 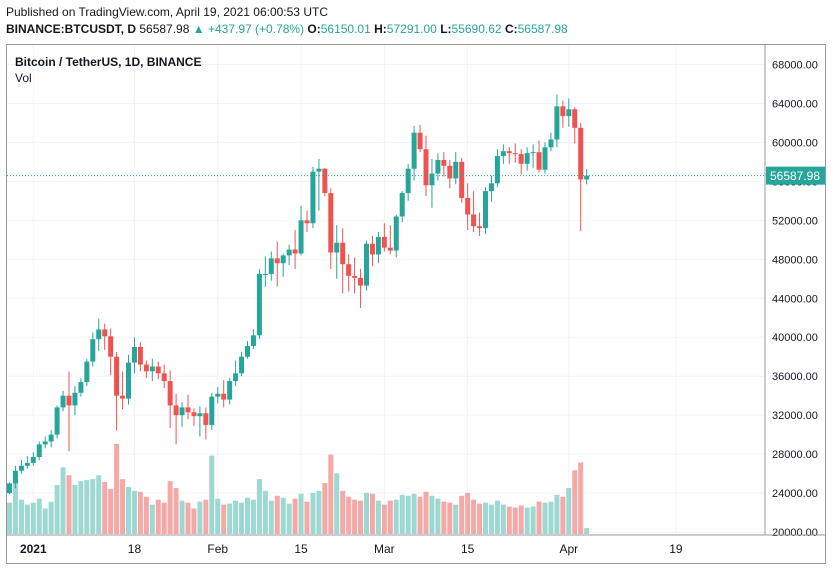 What do you see at coordinates (795, 299) in the screenshot?
I see `price-tick-label: 44000.00` at bounding box center [795, 299].